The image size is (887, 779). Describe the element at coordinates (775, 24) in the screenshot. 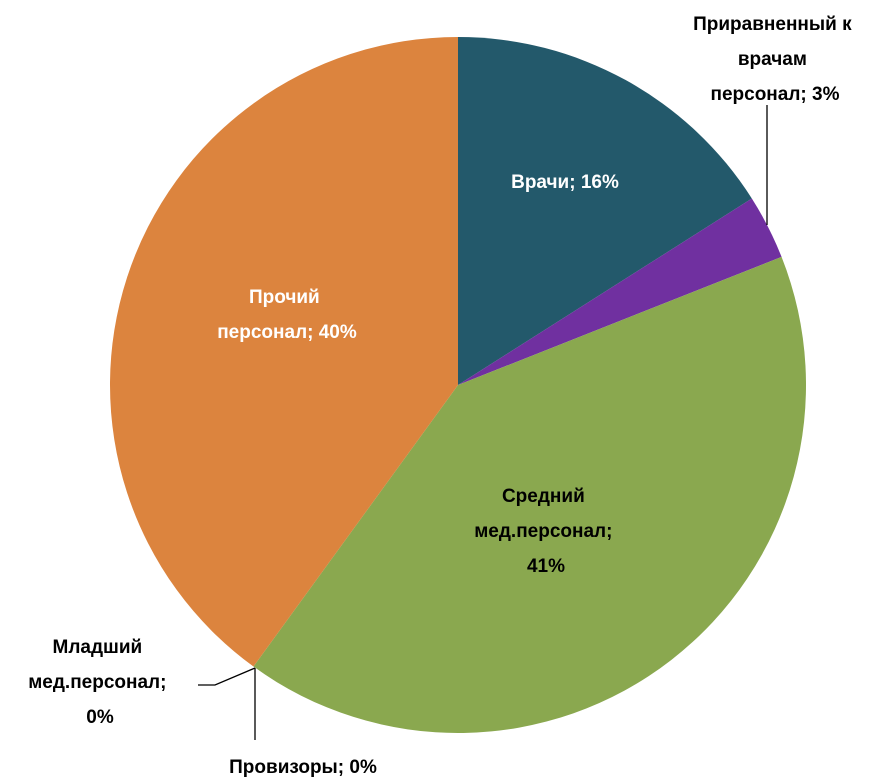

I see `label-line: Приравненный к` at that location.